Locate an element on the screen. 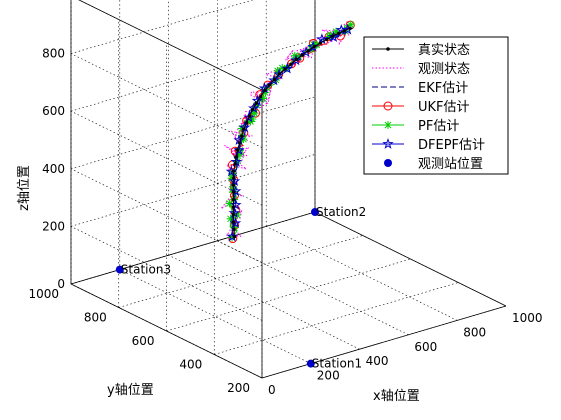 The width and height of the screenshot is (561, 420). legend-label: 观测站位置 is located at coordinates (450, 164).